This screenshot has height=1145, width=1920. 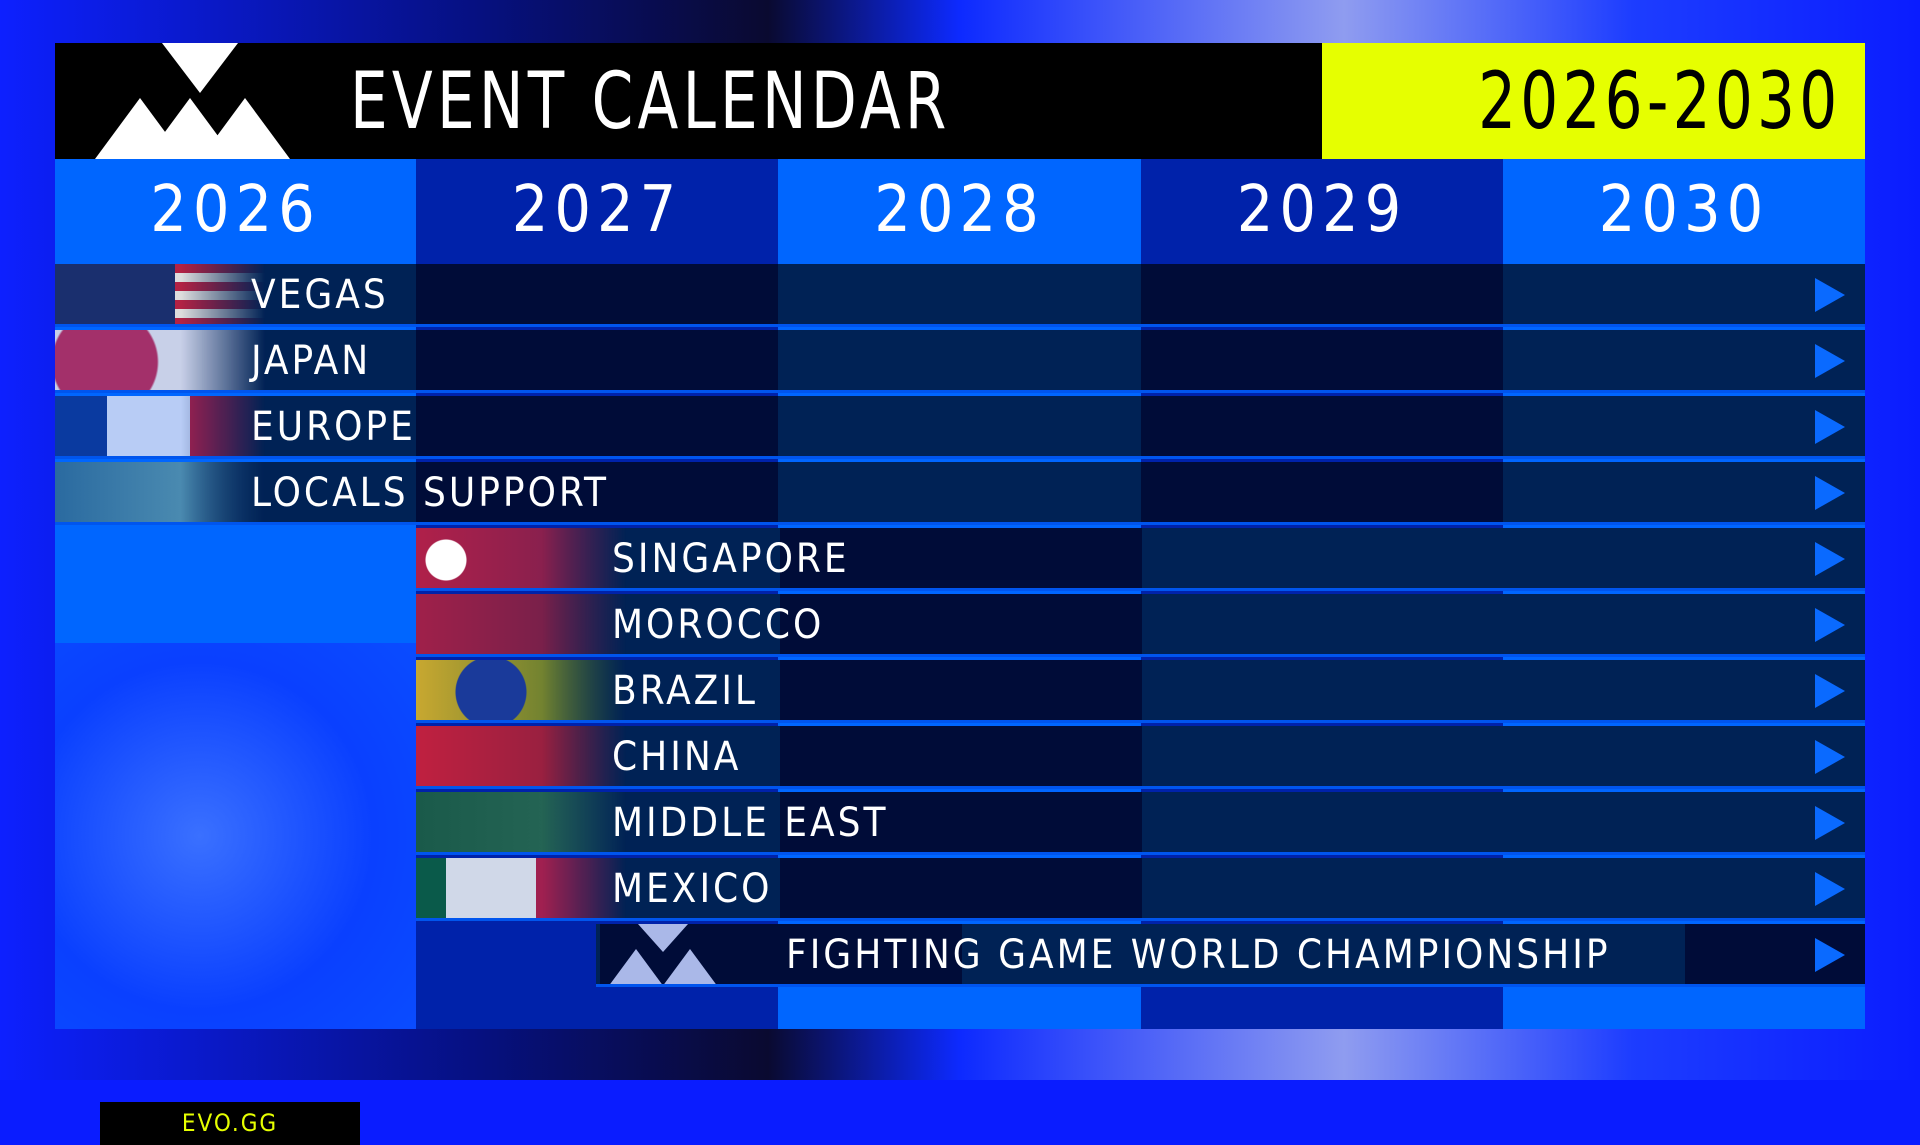 I want to click on year-header: 2026, so click(x=235, y=210).